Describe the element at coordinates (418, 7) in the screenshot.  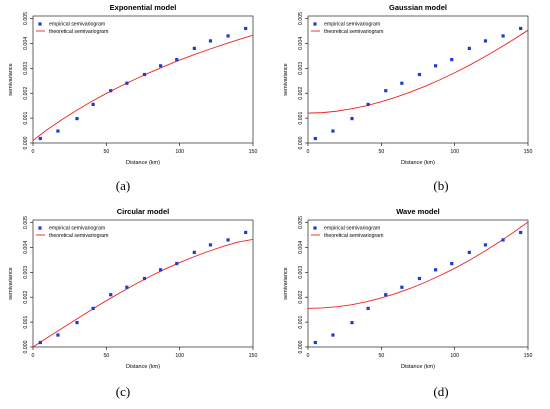
I see `chart-title: Gaussian model` at that location.